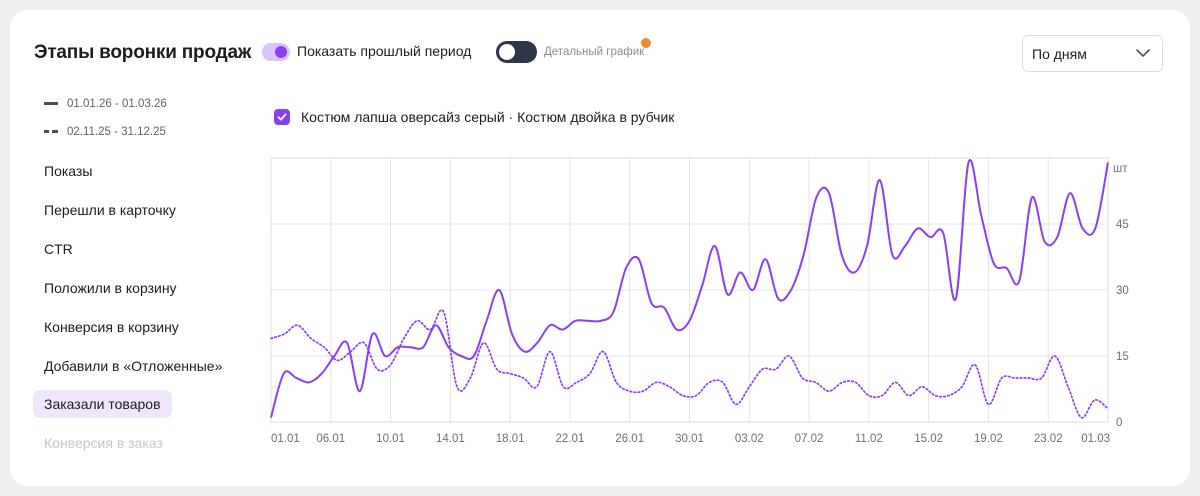  I want to click on legend-previous-label: 02.11.25 - 31.12.25, so click(116, 132).